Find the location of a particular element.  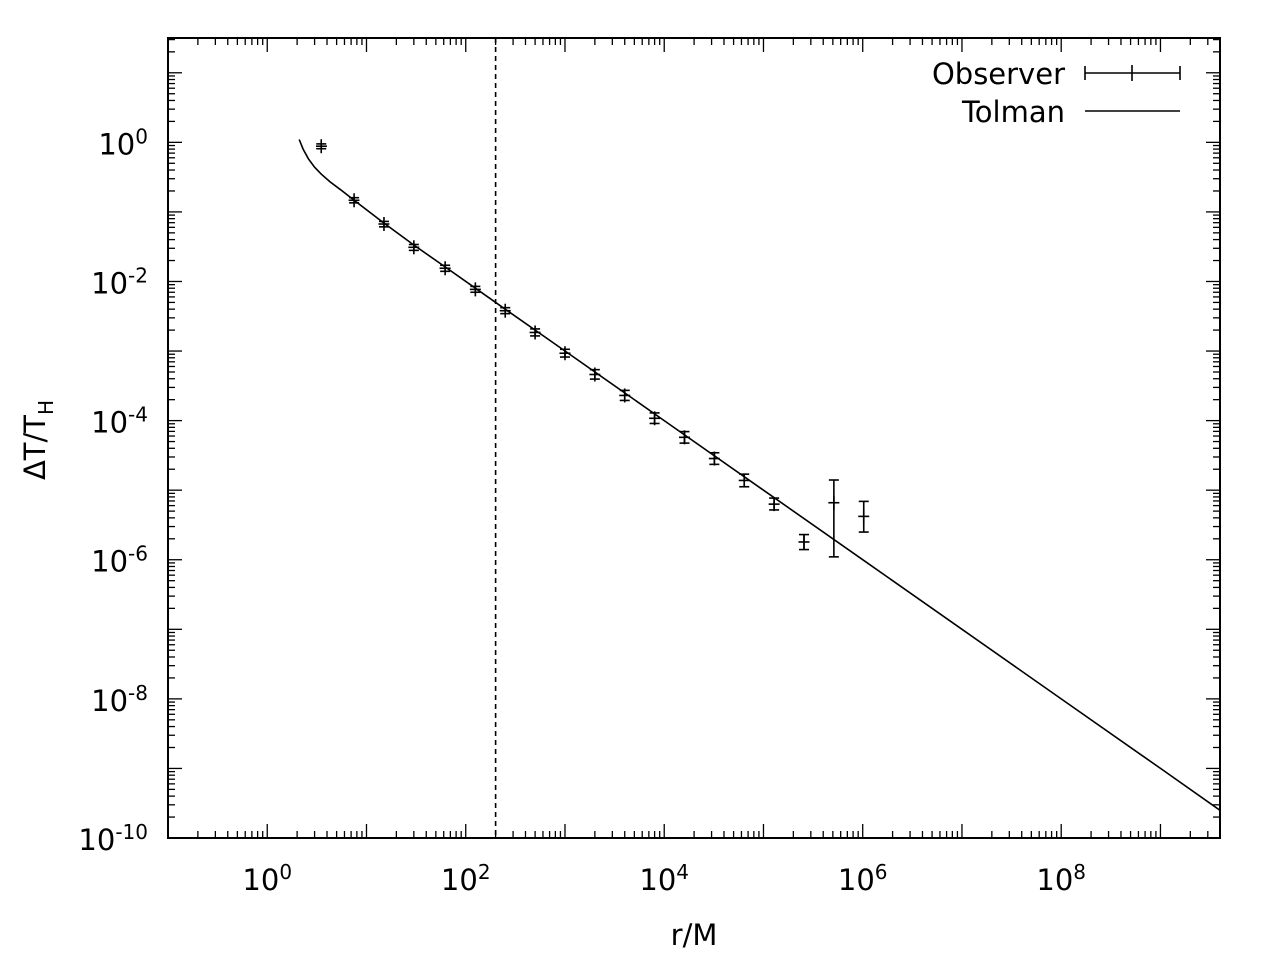

x-tick-label: 10⁰ is located at coordinates (267, 878).